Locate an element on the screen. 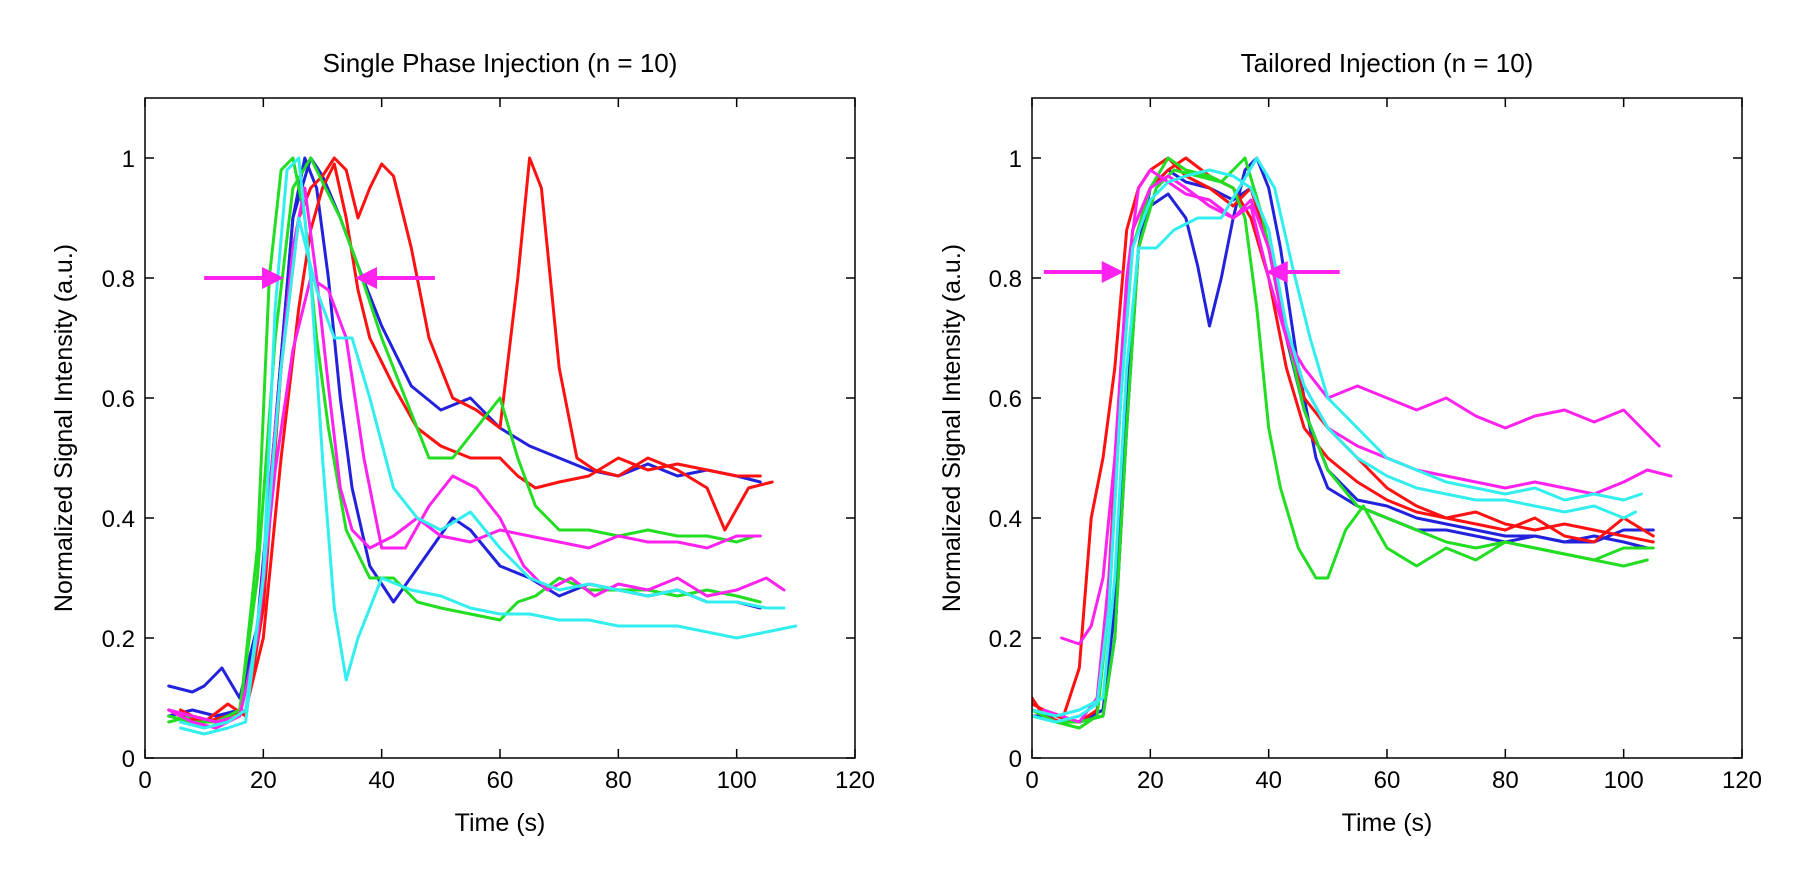 The image size is (1800, 871). y-tick-label-single-phase: 0.4 is located at coordinates (118, 519).